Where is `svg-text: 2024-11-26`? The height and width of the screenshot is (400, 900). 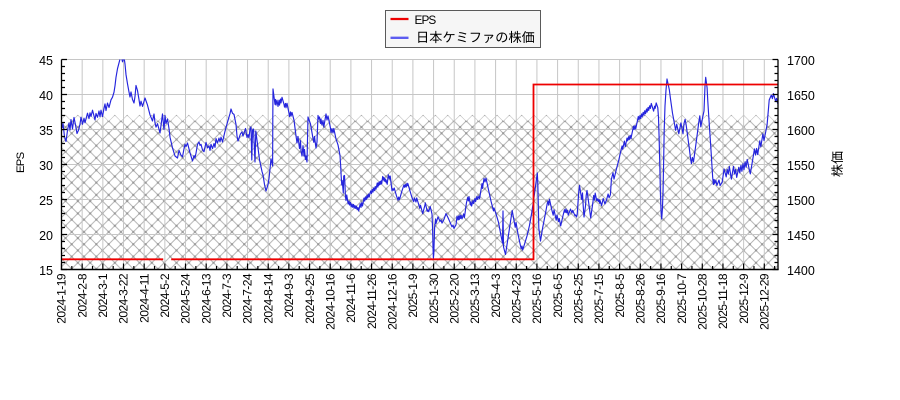
svg-text: 2024-11-26 is located at coordinates (372, 301).